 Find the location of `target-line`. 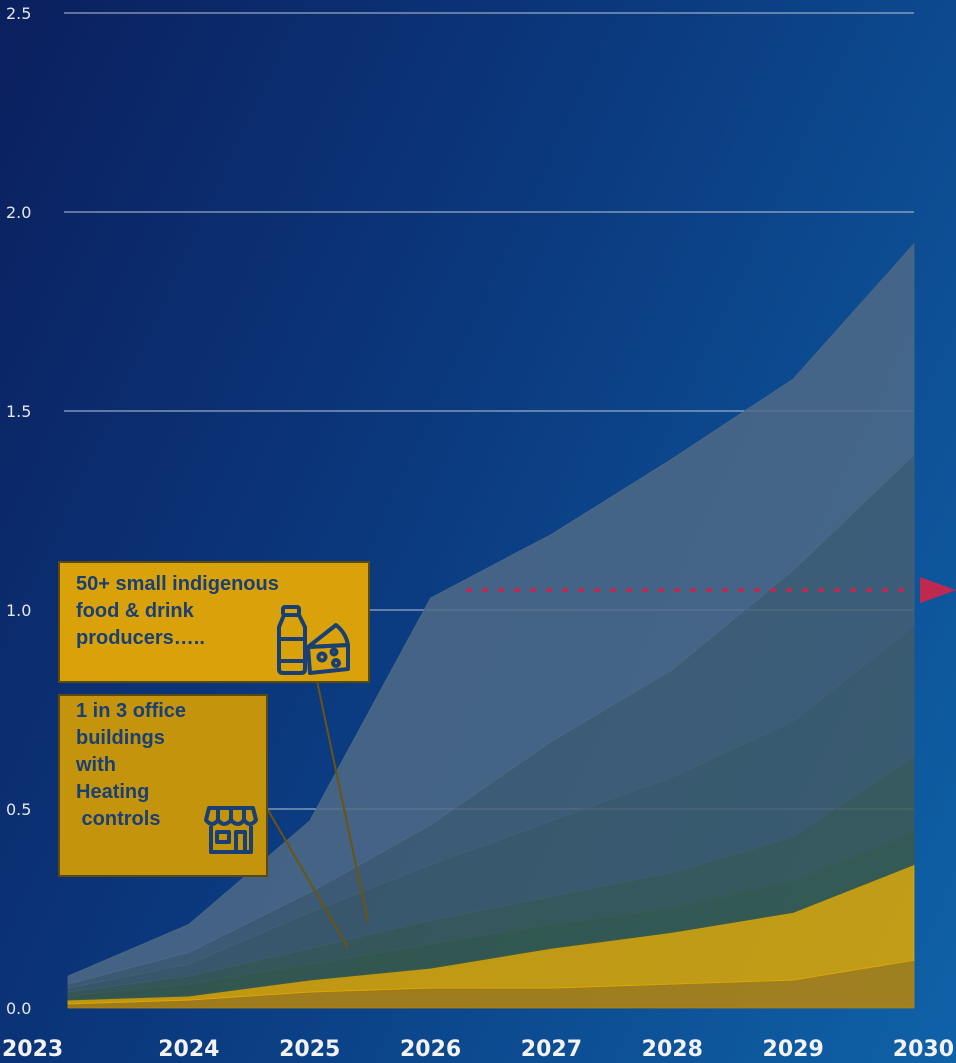

target-line is located at coordinates (711, 590).